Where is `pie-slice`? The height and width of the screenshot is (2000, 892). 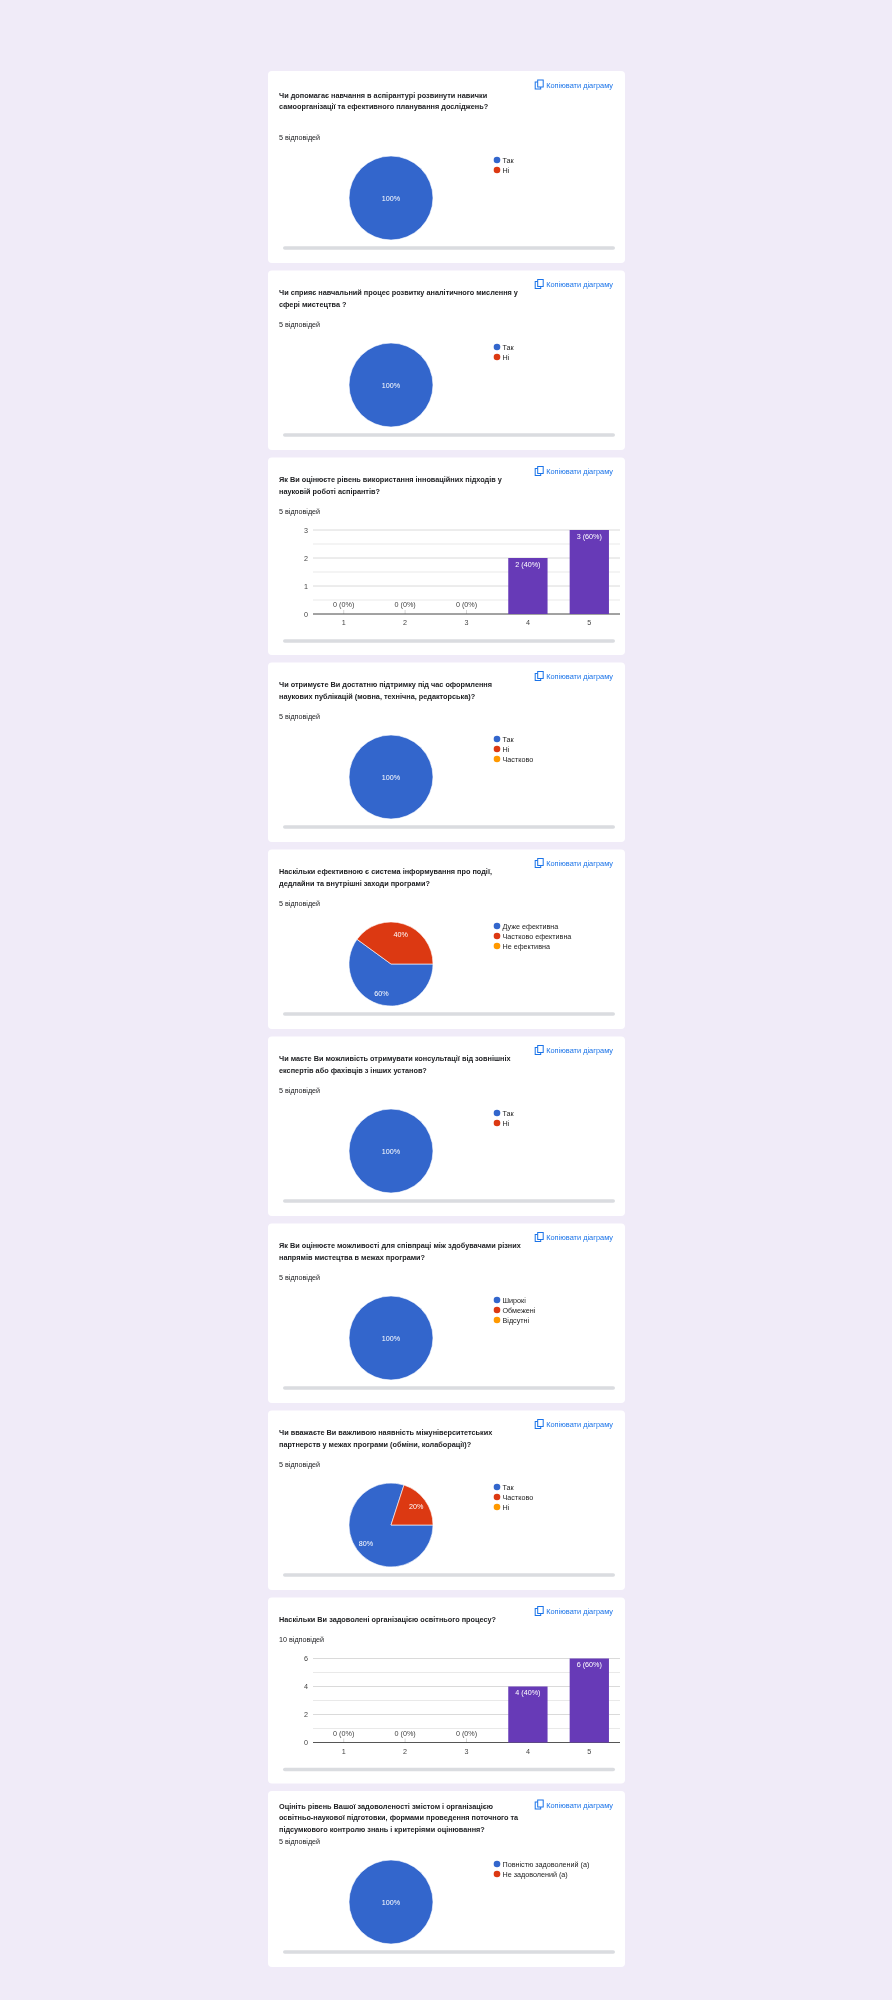
pie-slice is located at coordinates (391, 1525).